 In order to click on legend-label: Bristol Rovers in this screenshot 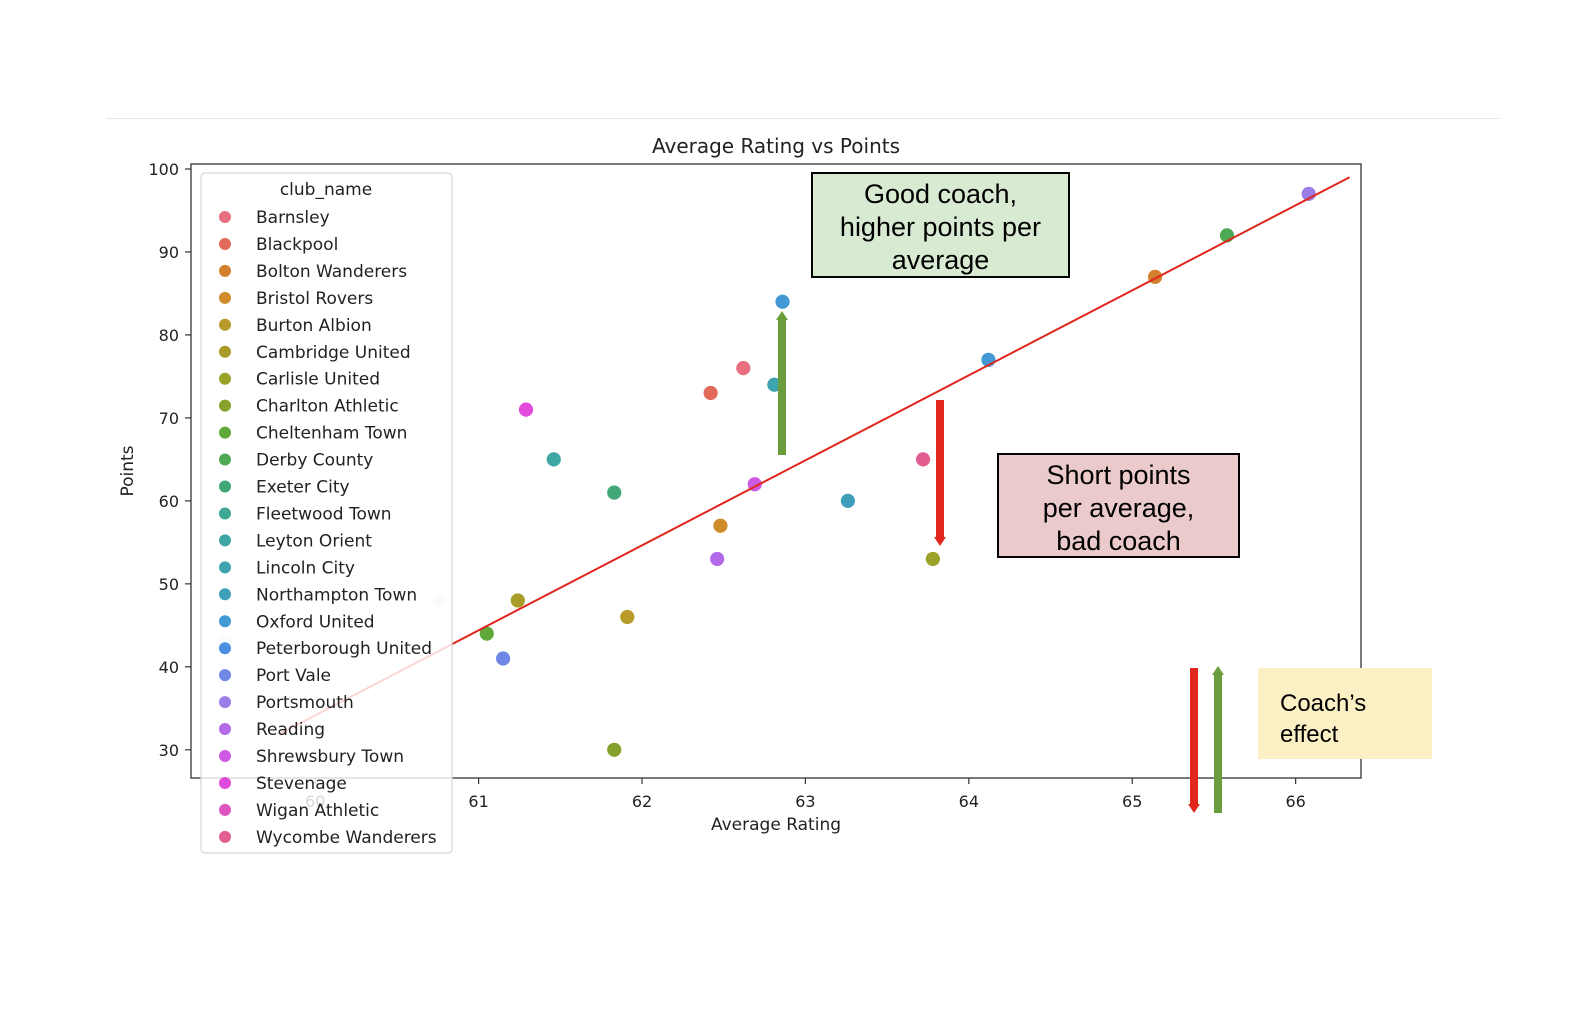, I will do `click(314, 299)`.